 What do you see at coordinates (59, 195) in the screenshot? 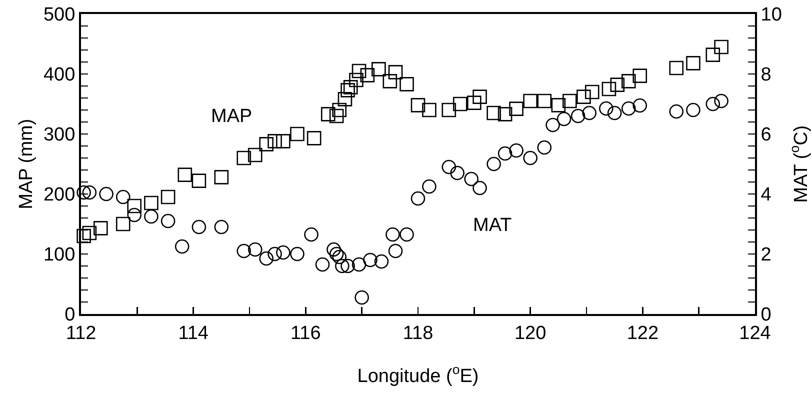
I see `y-tick-label: 200` at bounding box center [59, 195].